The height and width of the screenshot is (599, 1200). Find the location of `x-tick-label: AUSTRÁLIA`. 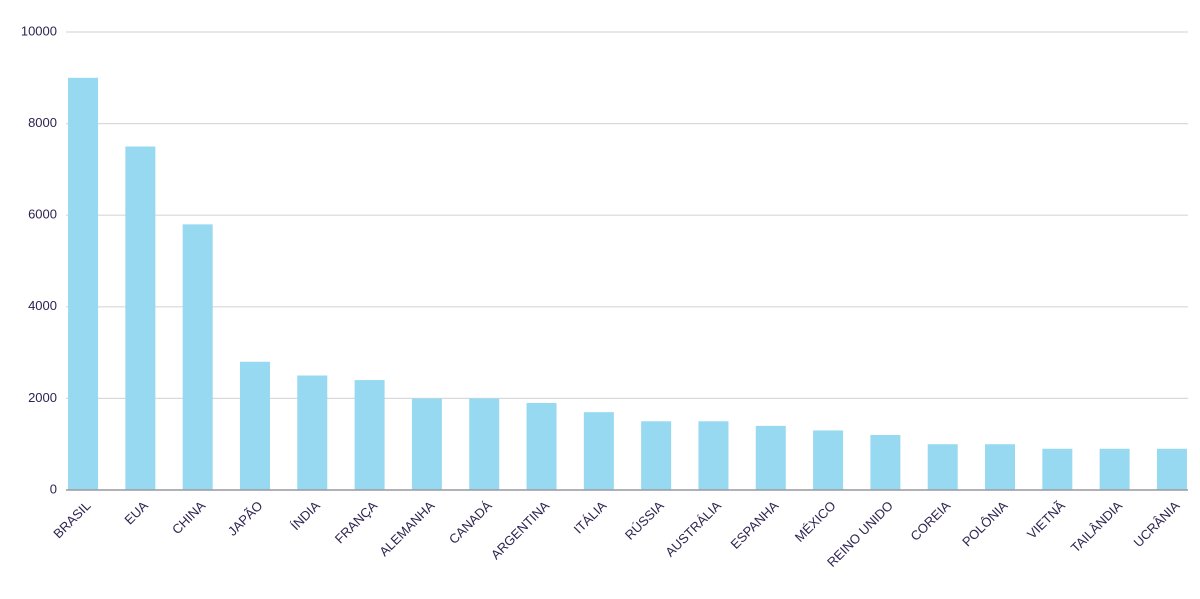

x-tick-label: AUSTRÁLIA is located at coordinates (693, 529).